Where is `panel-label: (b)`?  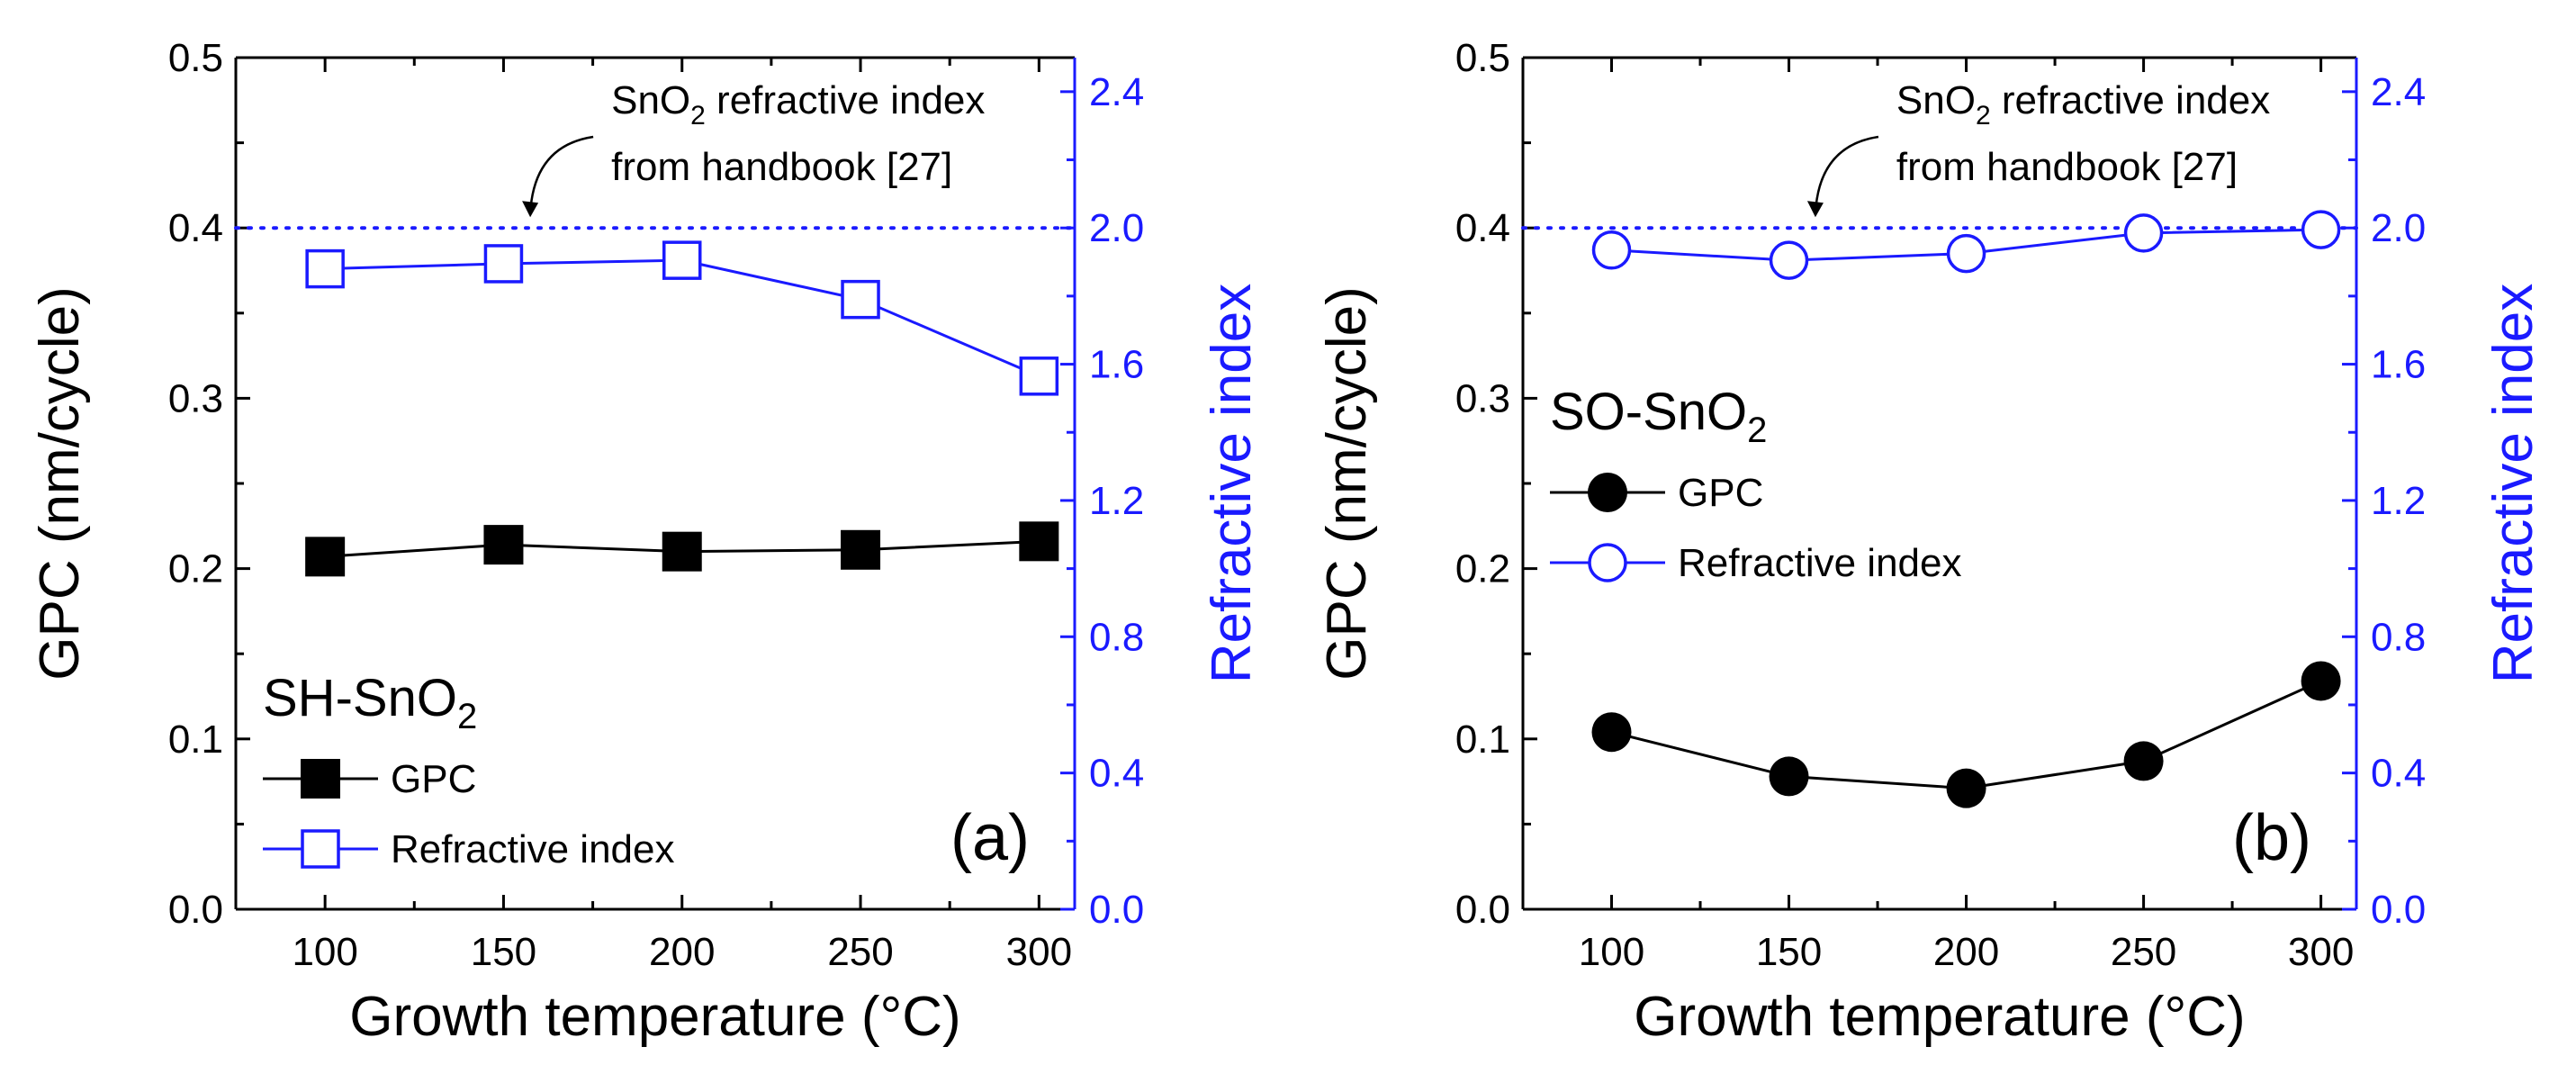 panel-label: (b) is located at coordinates (2271, 838).